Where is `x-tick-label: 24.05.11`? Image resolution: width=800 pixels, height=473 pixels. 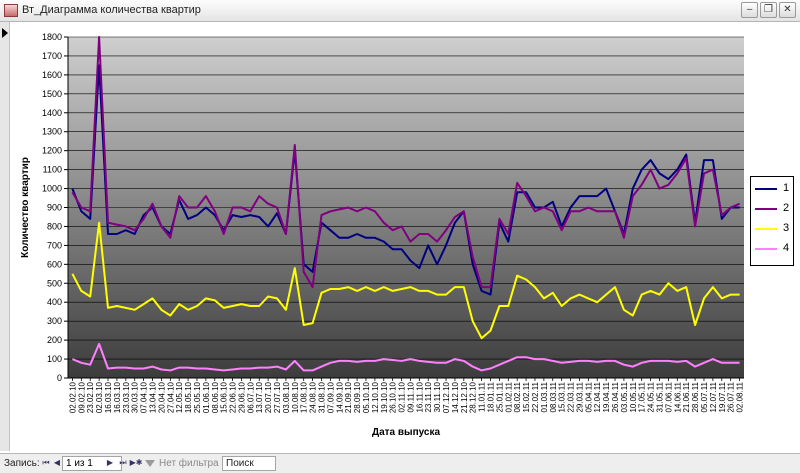 x-tick-label: 24.05.11 is located at coordinates (651, 396).